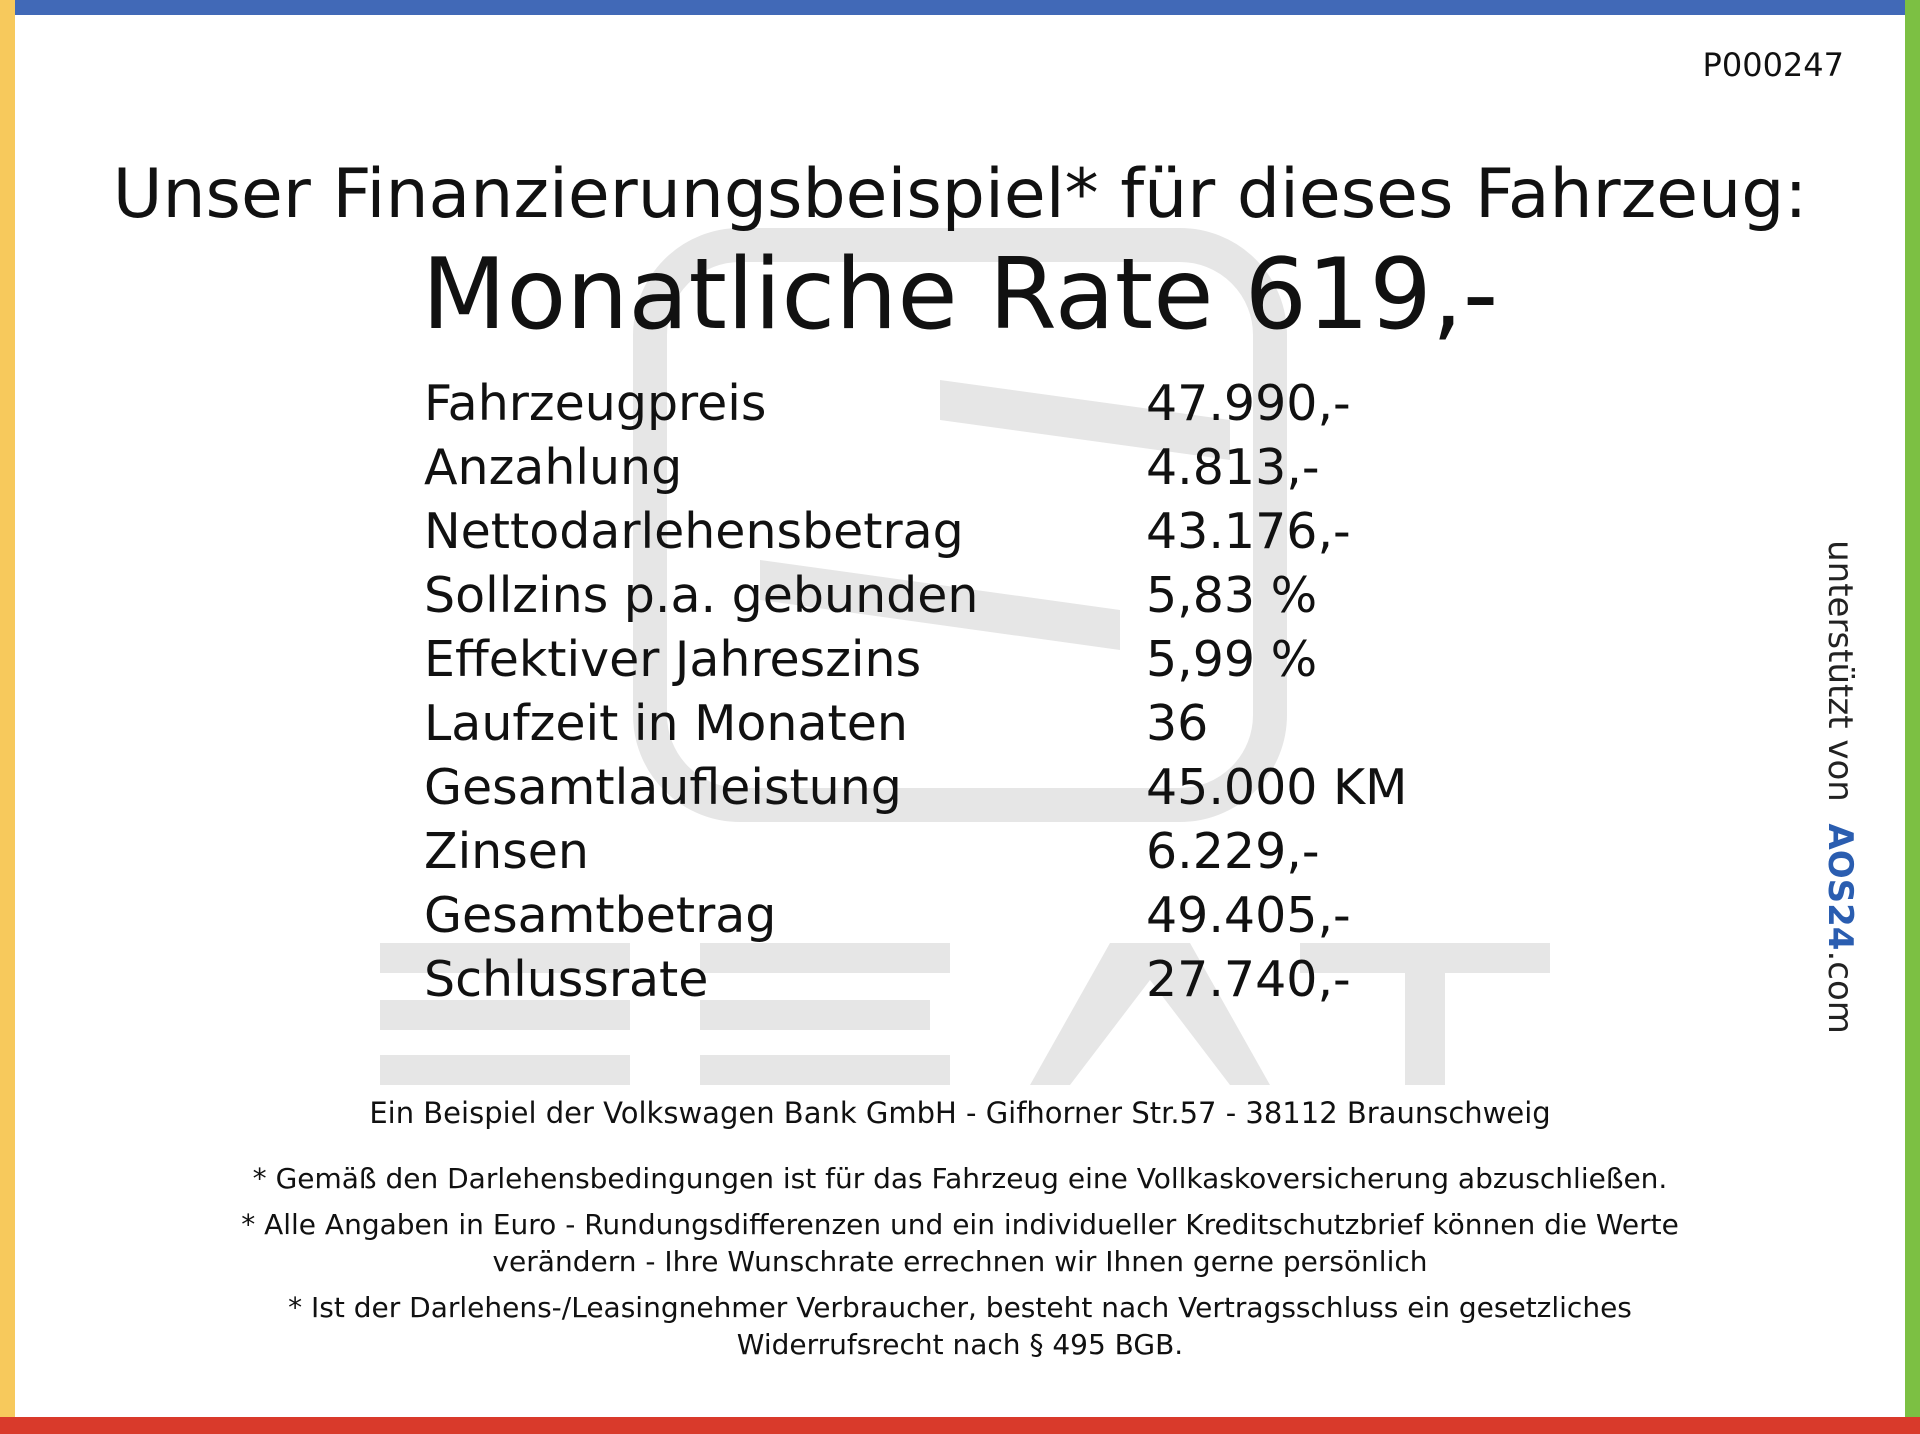 Image resolution: width=1920 pixels, height=1434 pixels. What do you see at coordinates (663, 787) in the screenshot?
I see `row-label: Gesamtlaufleistung` at bounding box center [663, 787].